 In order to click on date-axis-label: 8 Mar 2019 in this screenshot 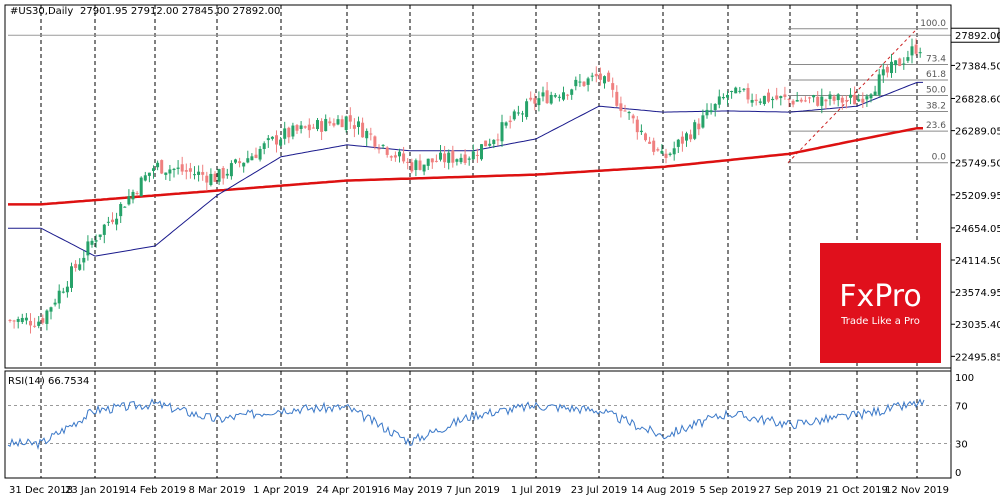, I will do `click(216, 490)`.